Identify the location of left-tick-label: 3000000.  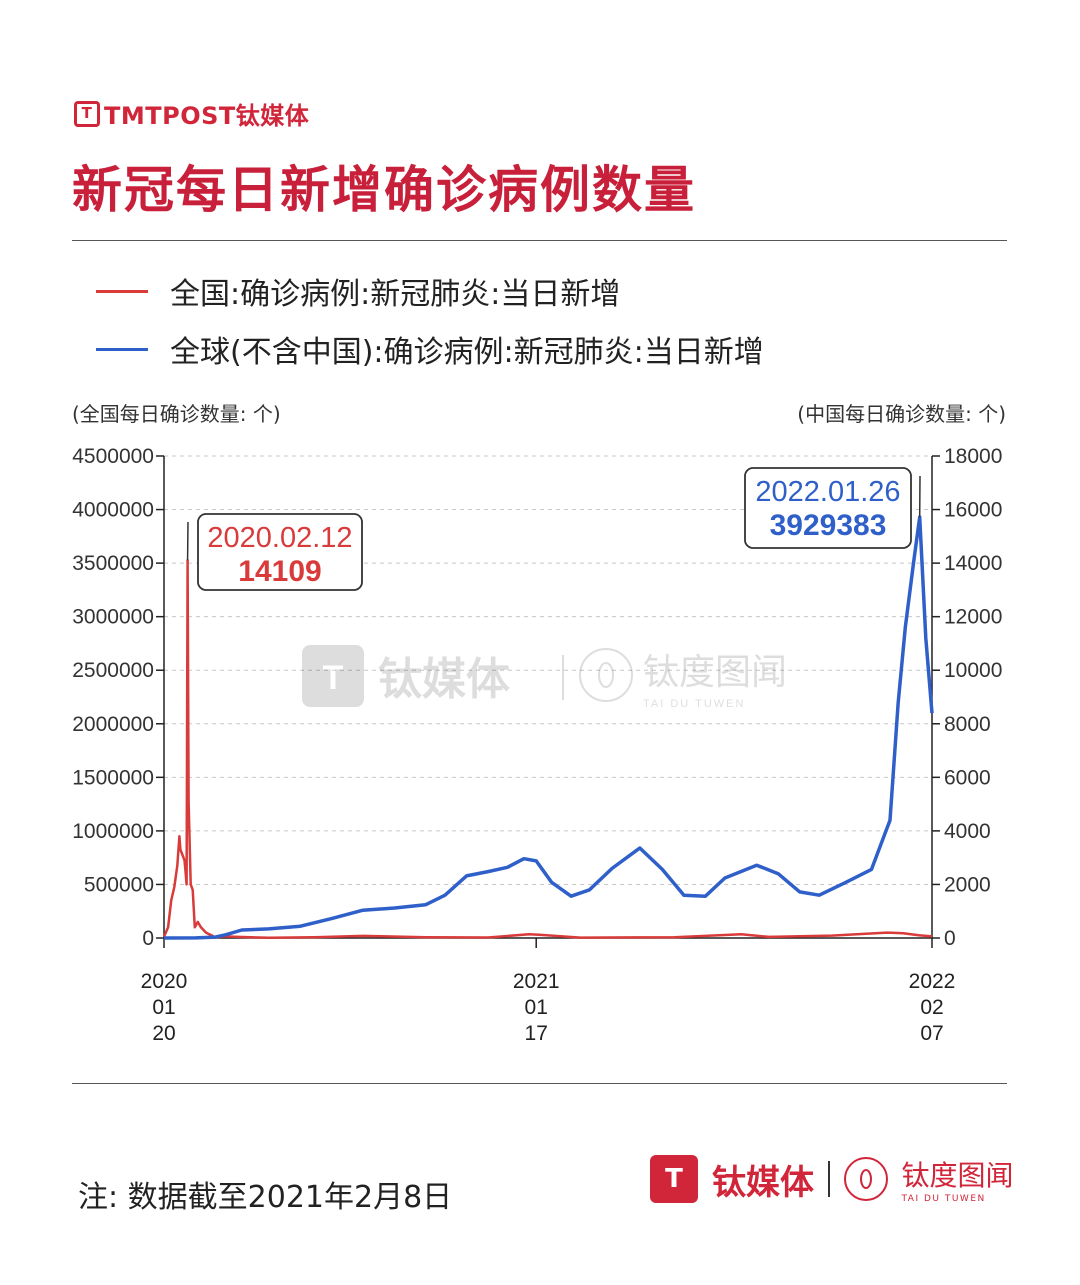
(113, 617).